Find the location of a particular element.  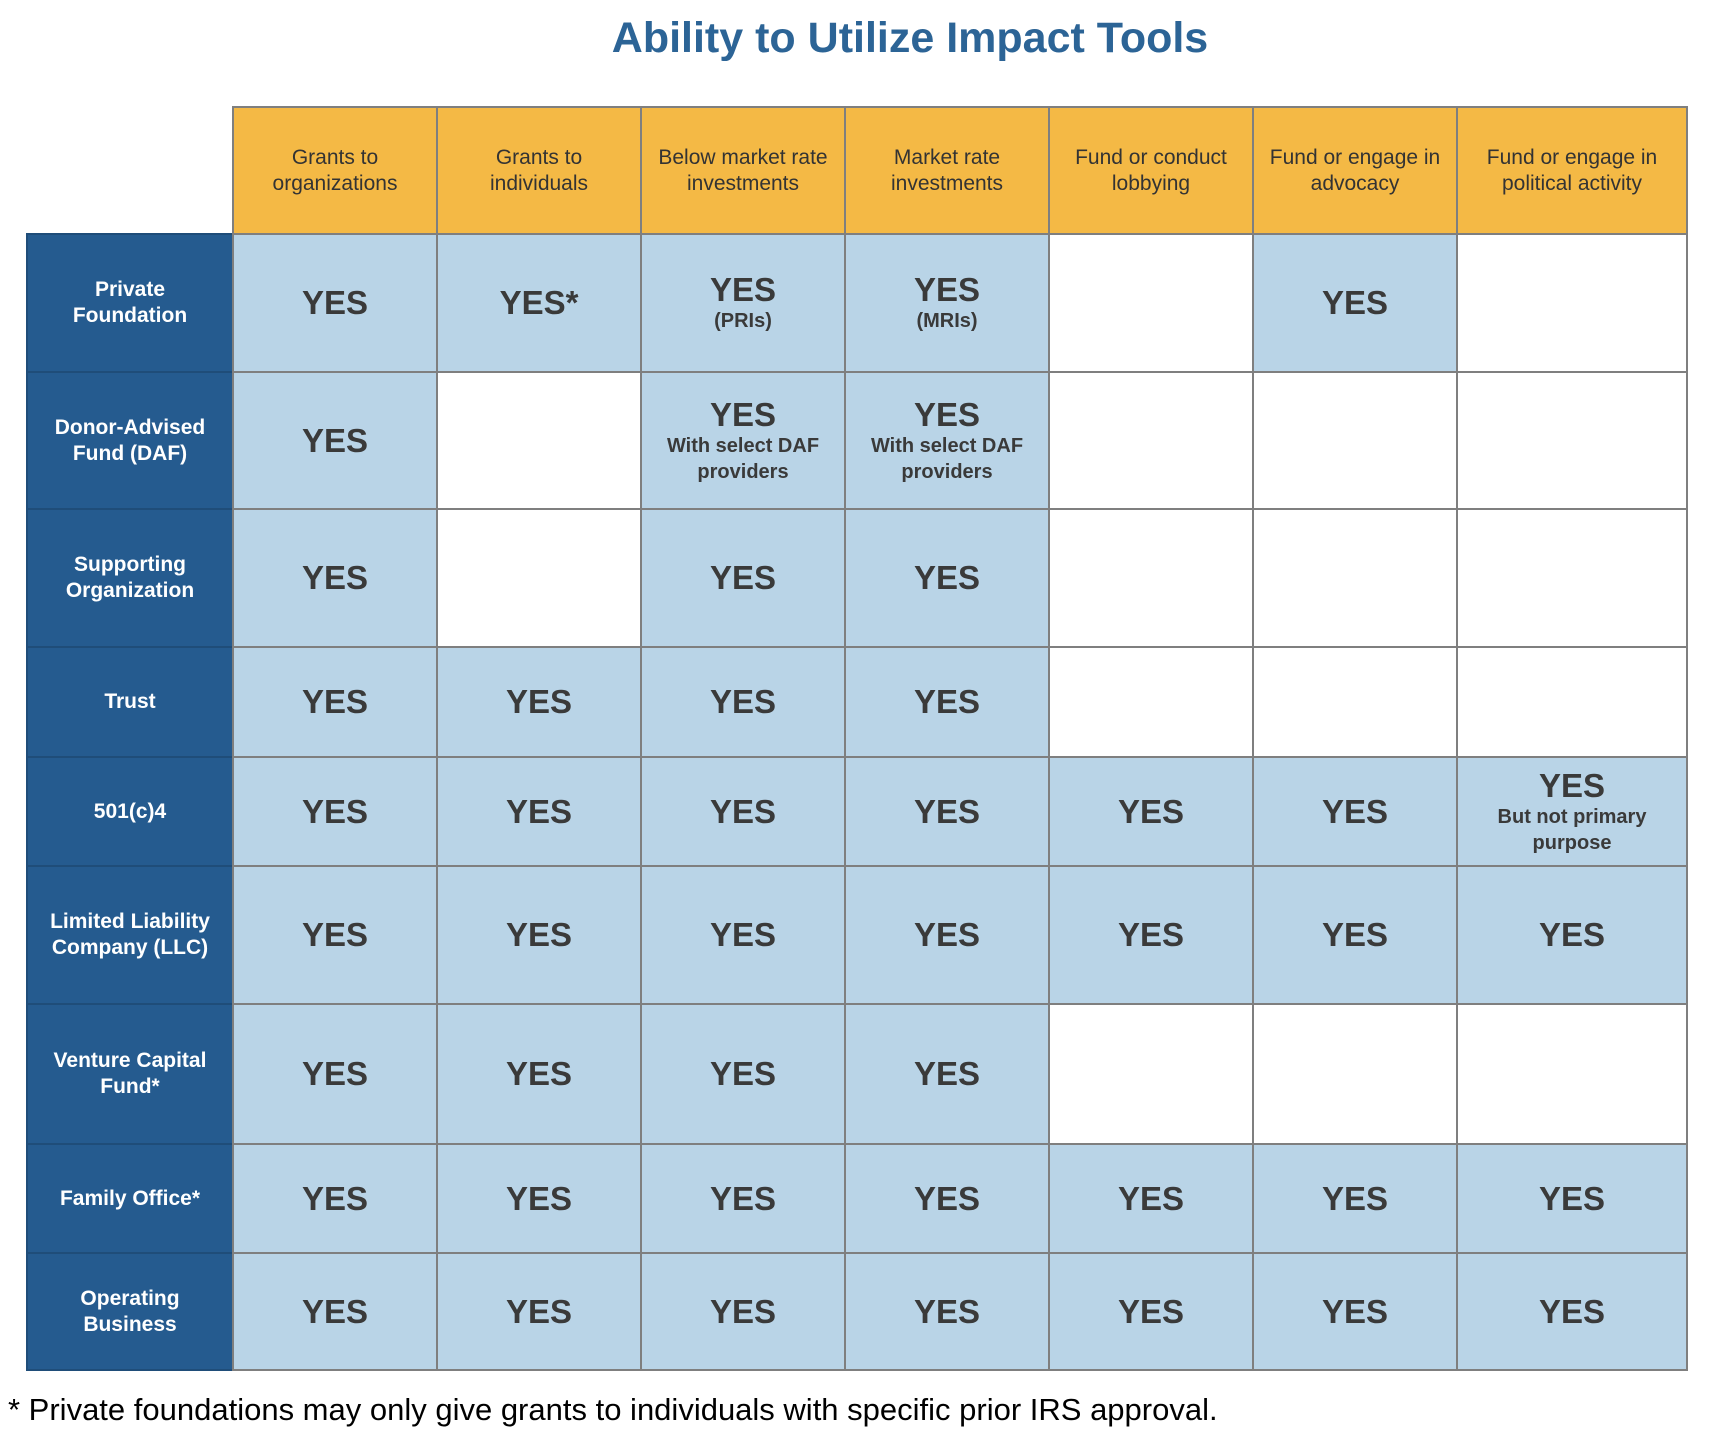

column-header: Fund or conduct lobbying is located at coordinates (1151, 170).